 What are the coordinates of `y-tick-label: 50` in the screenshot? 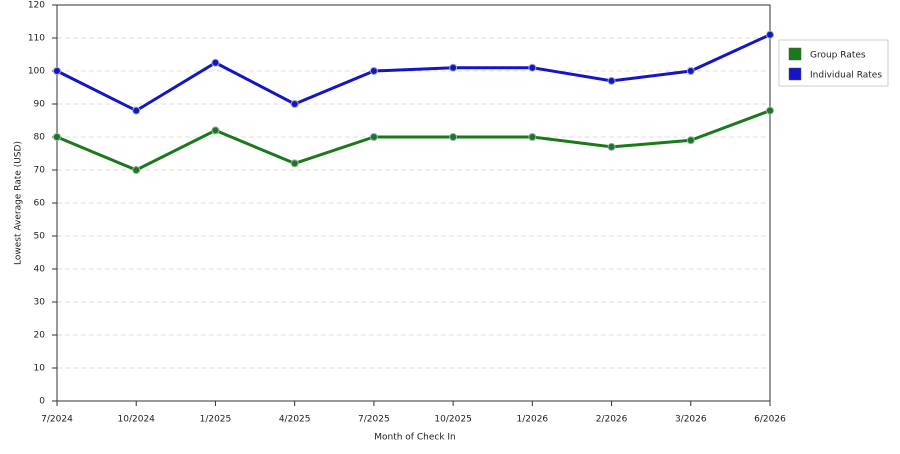 It's located at (40, 237).